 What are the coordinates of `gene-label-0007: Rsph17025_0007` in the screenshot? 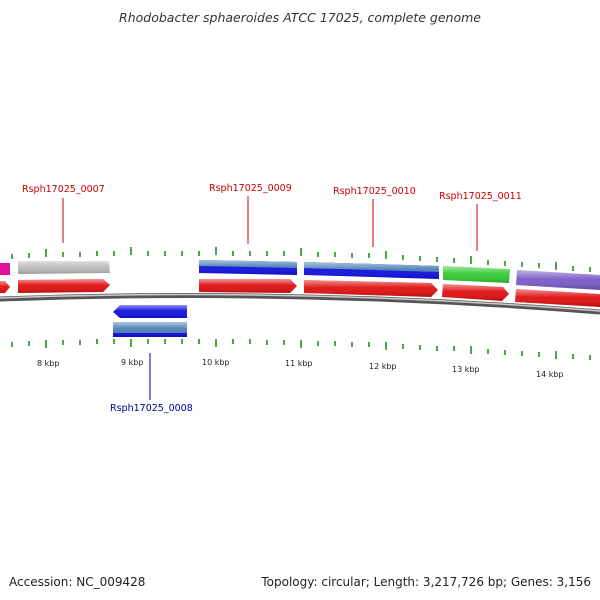 It's located at (63, 189).